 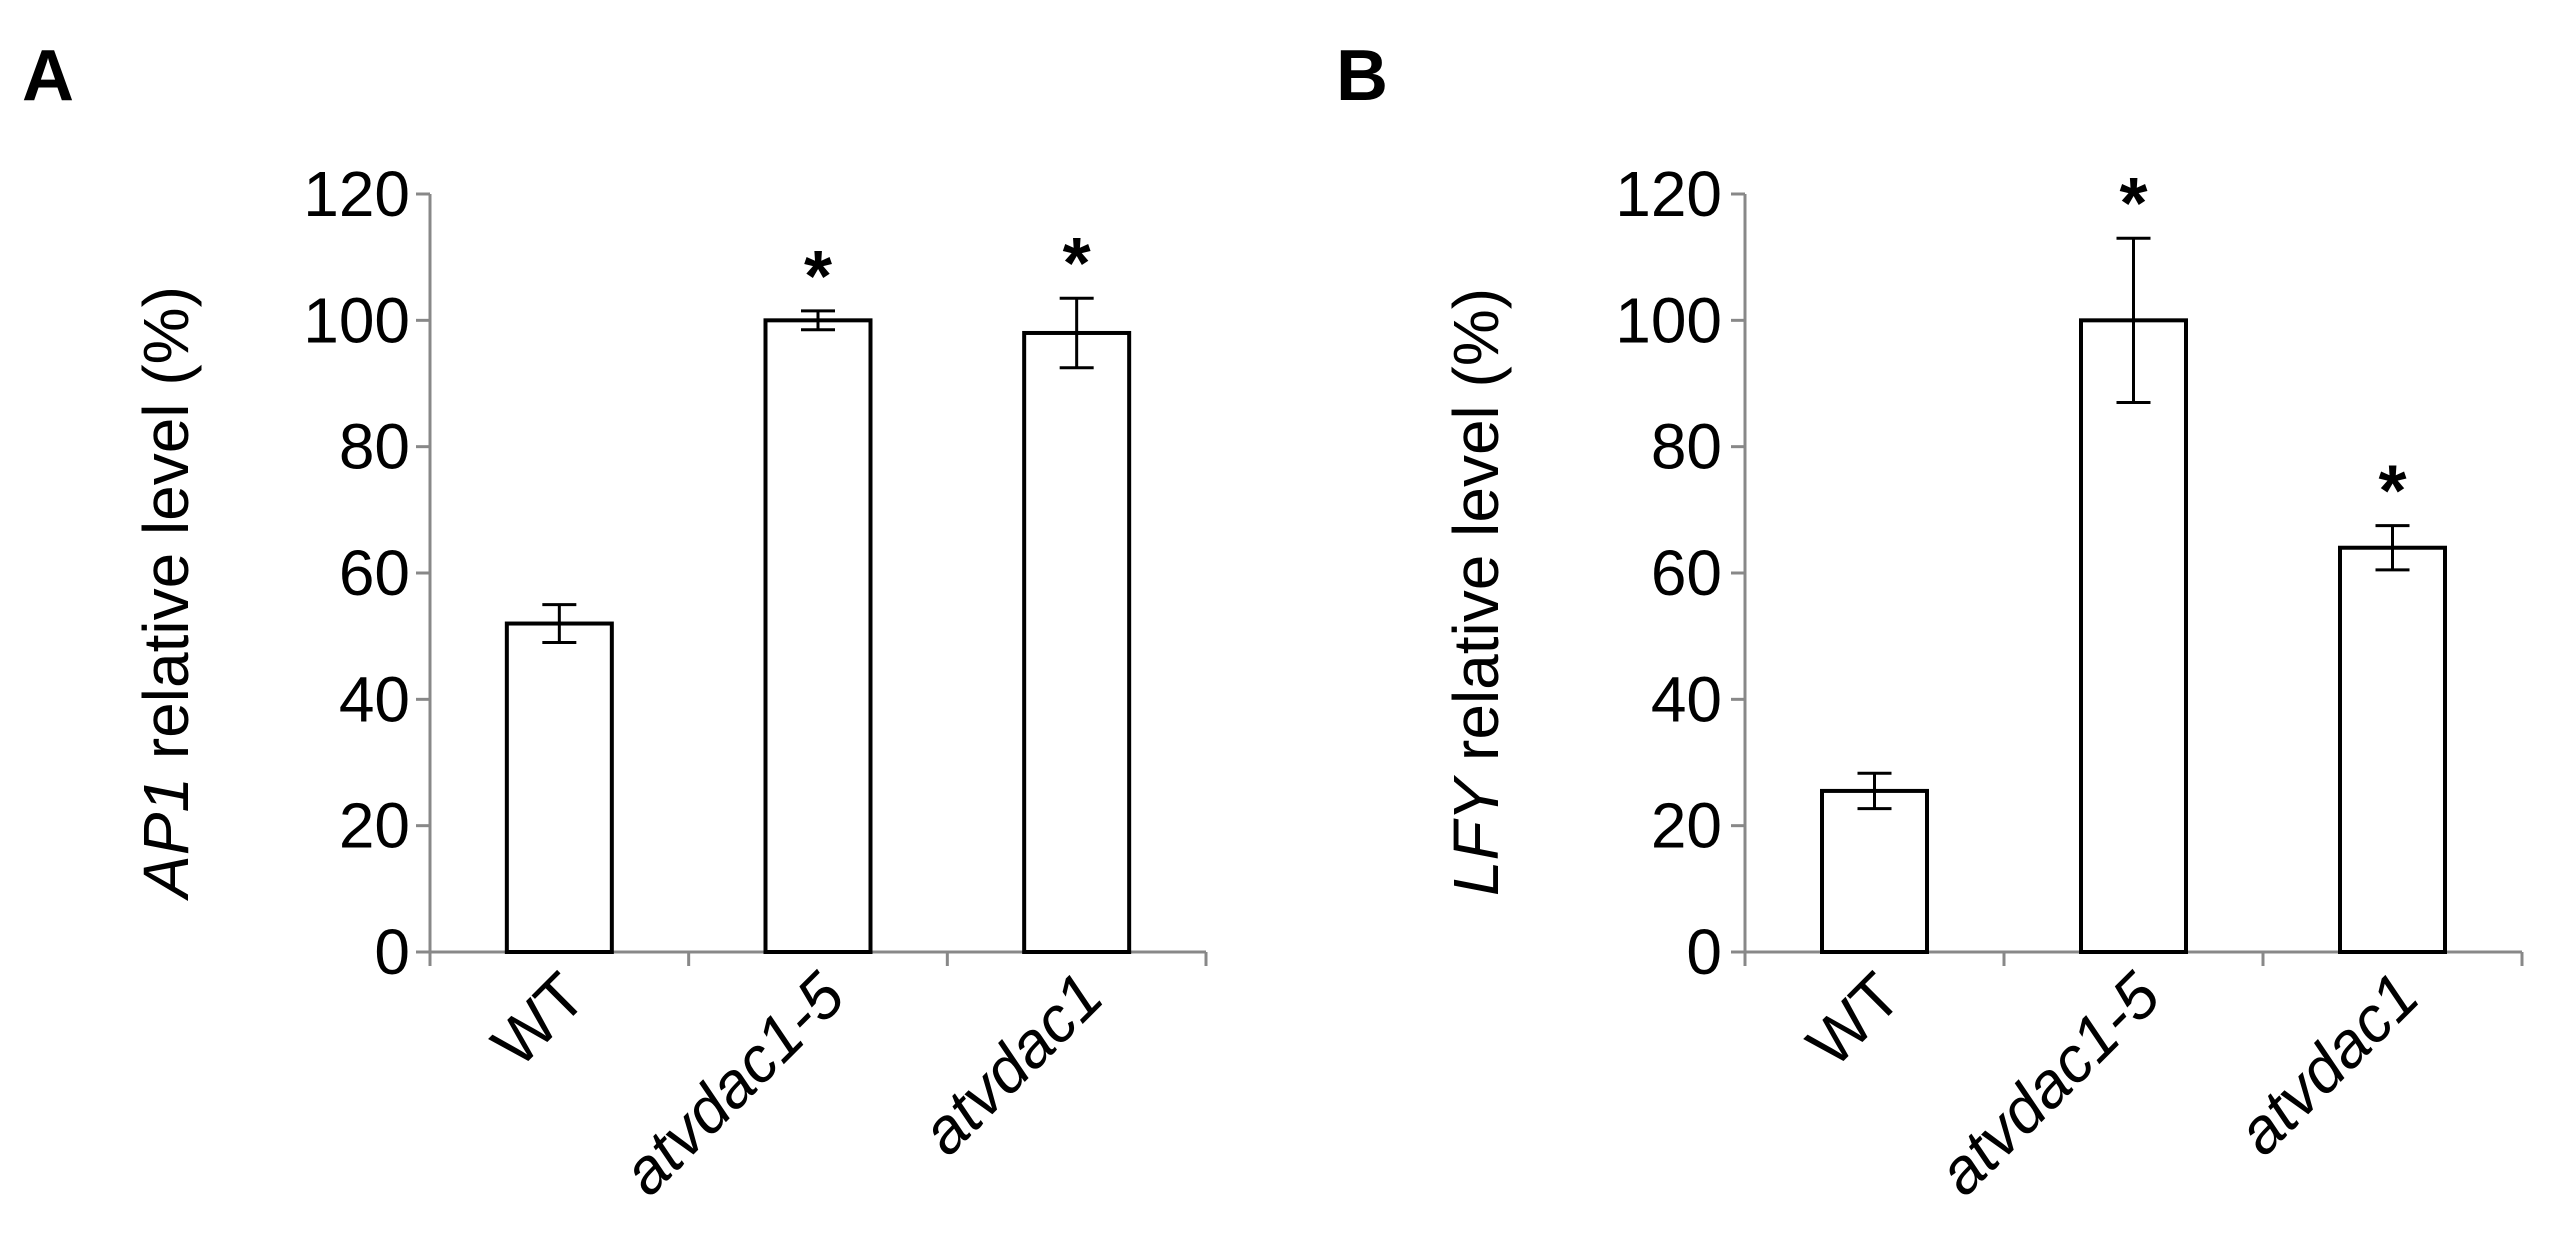 What do you see at coordinates (166, 839) in the screenshot?
I see `y-axis-label-gene-a: AP1` at bounding box center [166, 839].